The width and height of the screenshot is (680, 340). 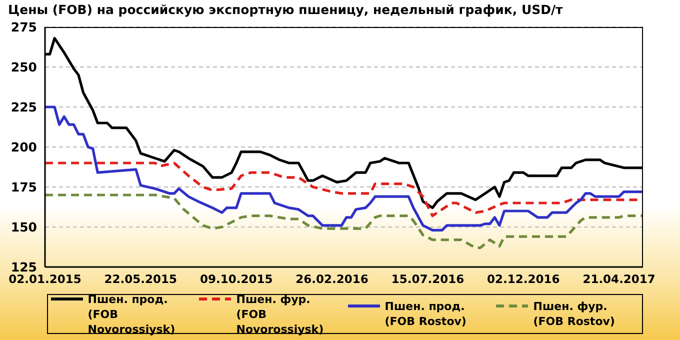 I want to click on y-tick-label: 275, so click(x=23, y=26).